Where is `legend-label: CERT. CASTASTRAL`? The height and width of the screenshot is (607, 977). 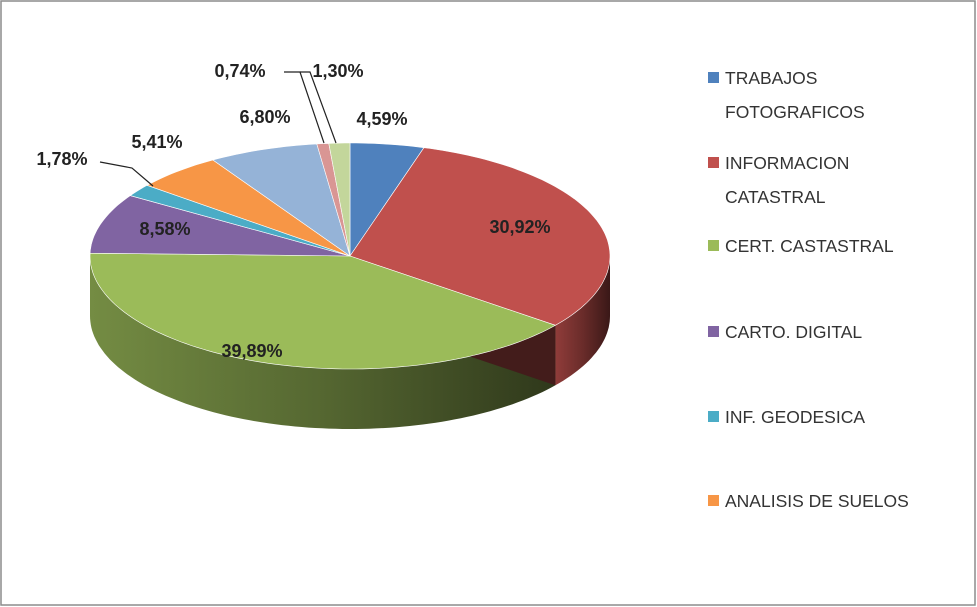
legend-label: CERT. CASTASTRAL is located at coordinates (809, 246).